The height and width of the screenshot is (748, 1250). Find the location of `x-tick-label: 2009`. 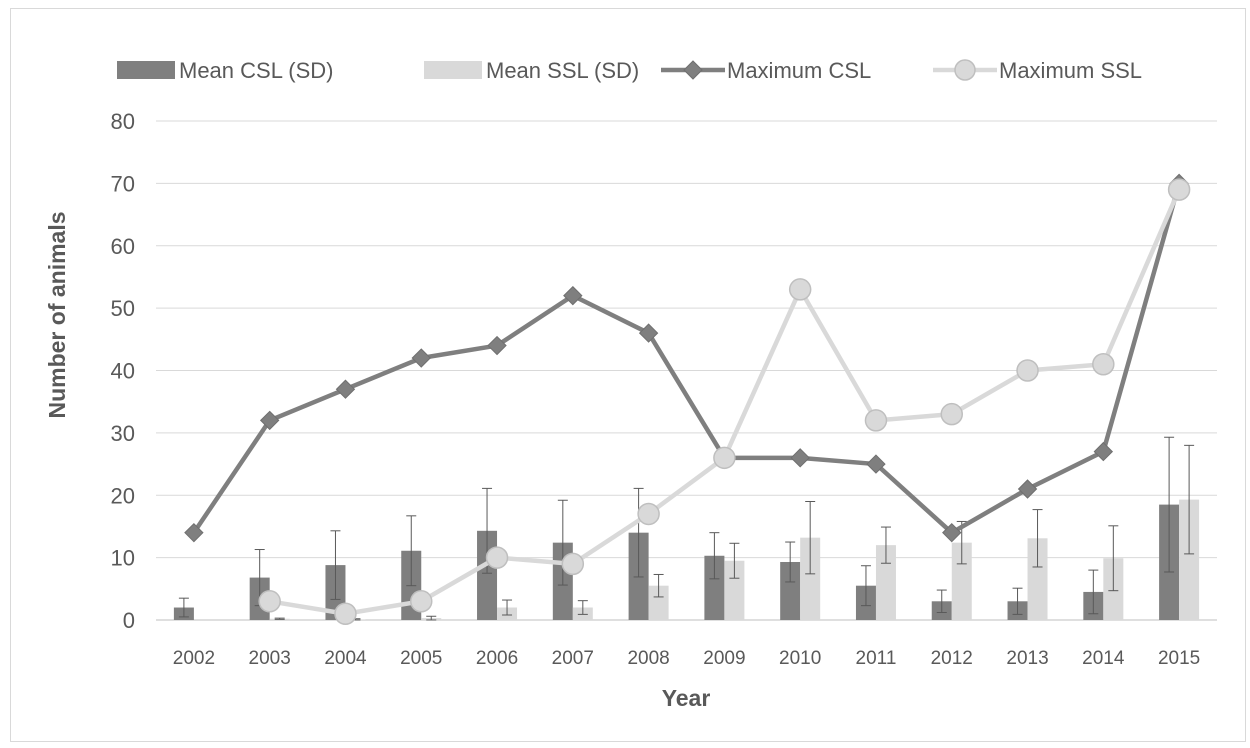

x-tick-label: 2009 is located at coordinates (724, 658).